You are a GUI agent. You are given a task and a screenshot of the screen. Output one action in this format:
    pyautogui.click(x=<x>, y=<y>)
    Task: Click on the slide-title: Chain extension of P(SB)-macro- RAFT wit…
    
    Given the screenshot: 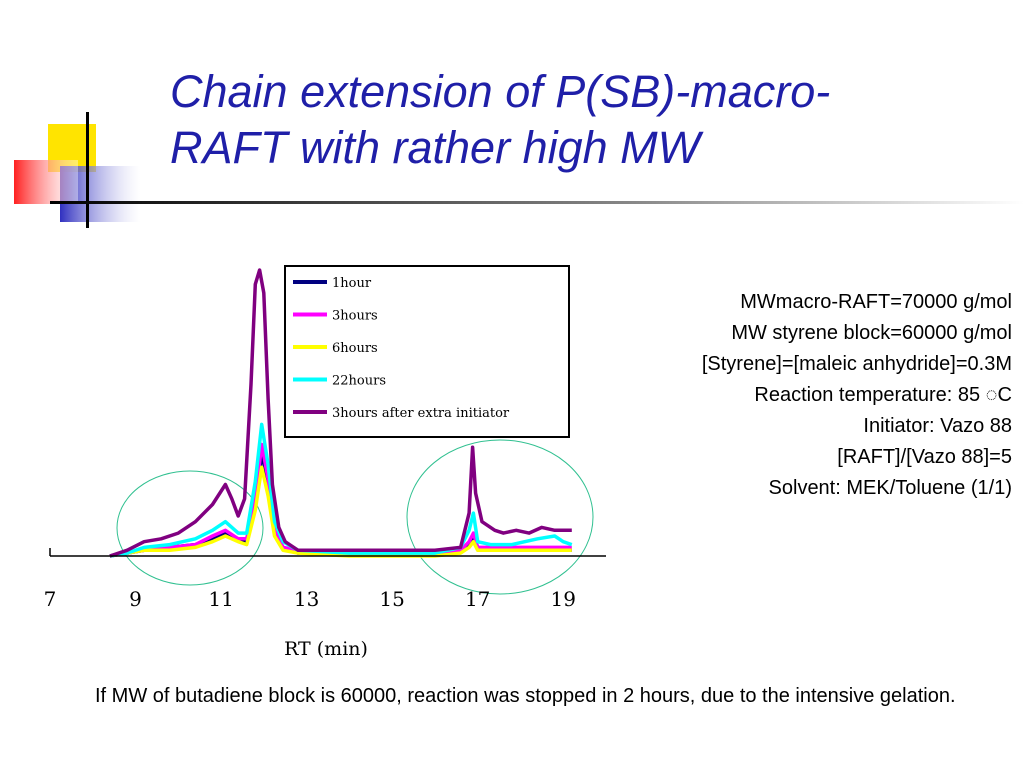 What is the action you would take?
    pyautogui.click(x=590, y=120)
    